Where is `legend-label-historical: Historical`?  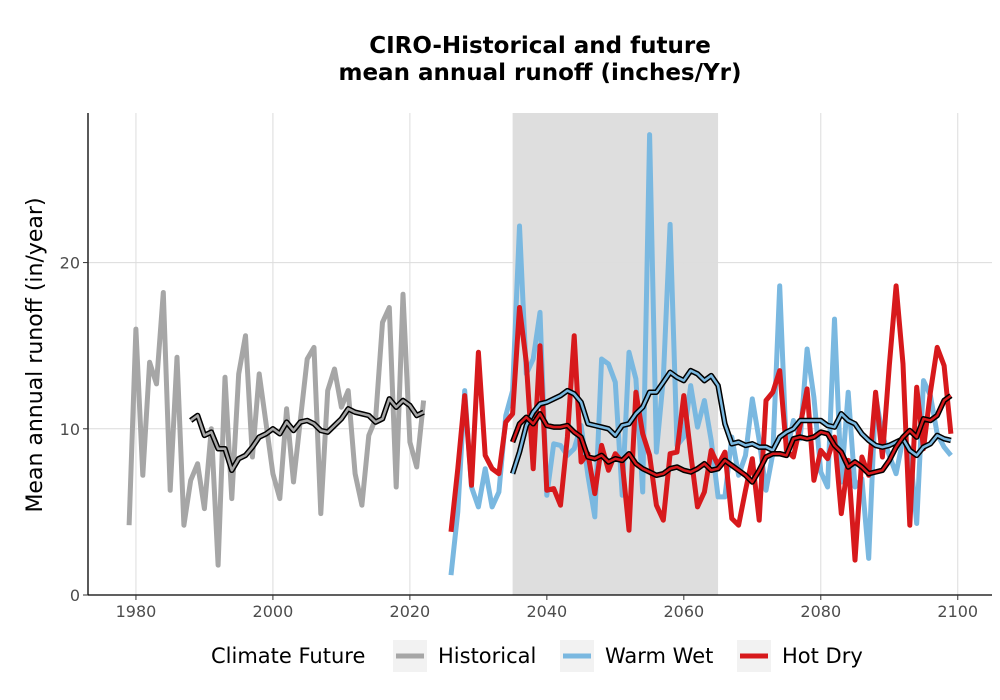
legend-label-historical: Historical is located at coordinates (487, 656).